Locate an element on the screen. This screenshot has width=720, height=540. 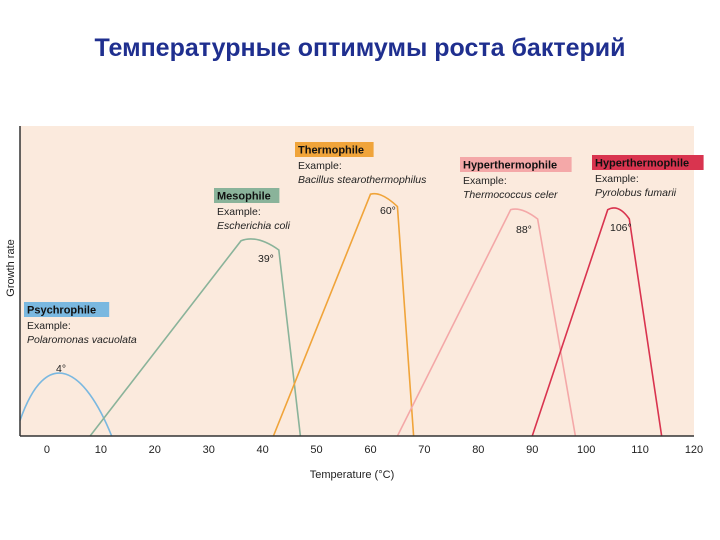
series-optimum-label: 60° is located at coordinates (388, 211).